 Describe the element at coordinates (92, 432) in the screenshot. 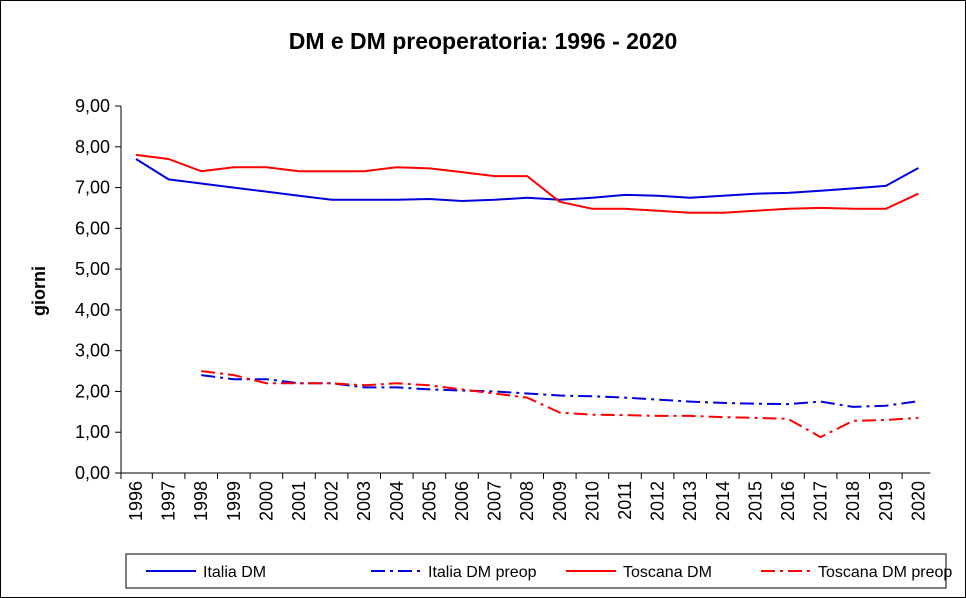

I see `y-tick-label: 1,00` at that location.